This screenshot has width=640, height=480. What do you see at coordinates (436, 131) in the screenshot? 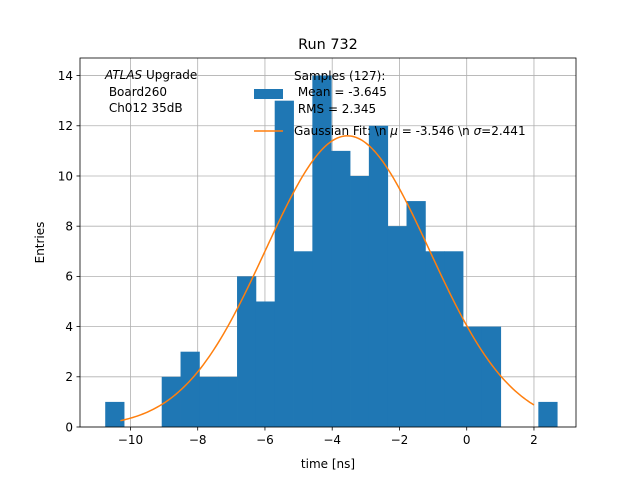
I see `legend-fit-mu-value: = -3.546 \n` at bounding box center [436, 131].